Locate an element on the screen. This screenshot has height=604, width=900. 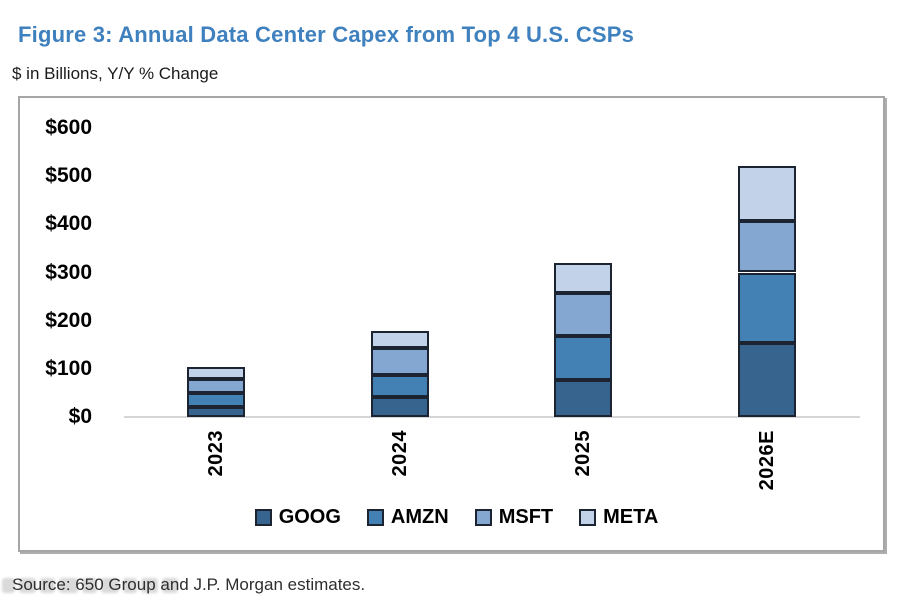
bar-segment-msft-2024 is located at coordinates (399, 361).